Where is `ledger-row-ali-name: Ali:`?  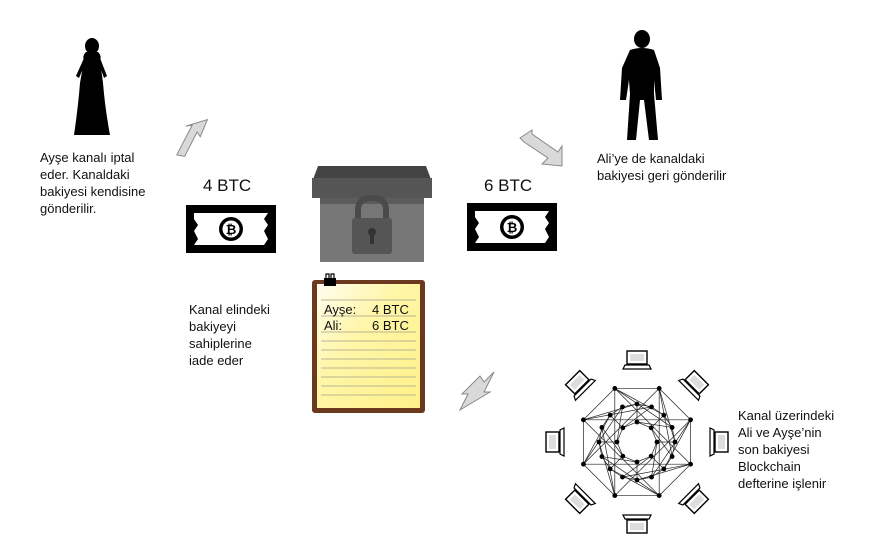
ledger-row-ali-name: Ali: is located at coordinates (333, 325).